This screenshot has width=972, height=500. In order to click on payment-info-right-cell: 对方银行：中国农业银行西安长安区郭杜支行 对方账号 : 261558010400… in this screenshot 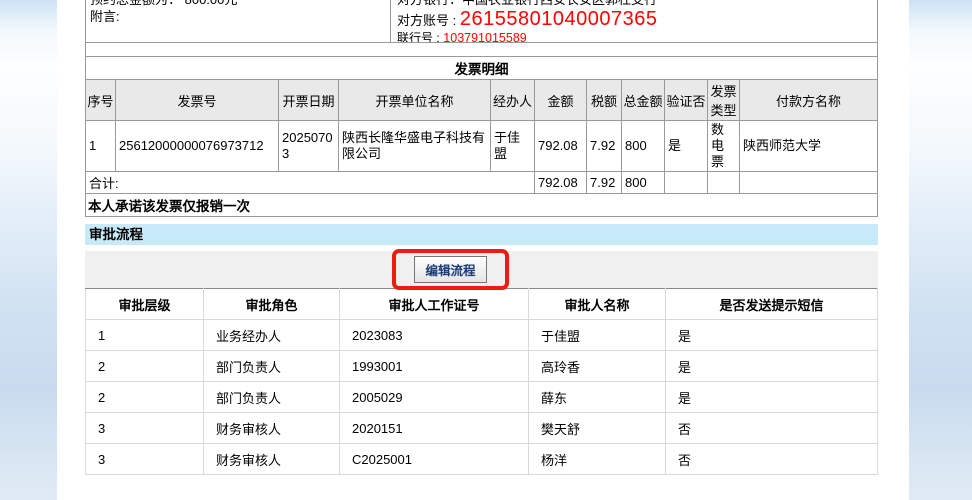, I will do `click(634, 21)`.